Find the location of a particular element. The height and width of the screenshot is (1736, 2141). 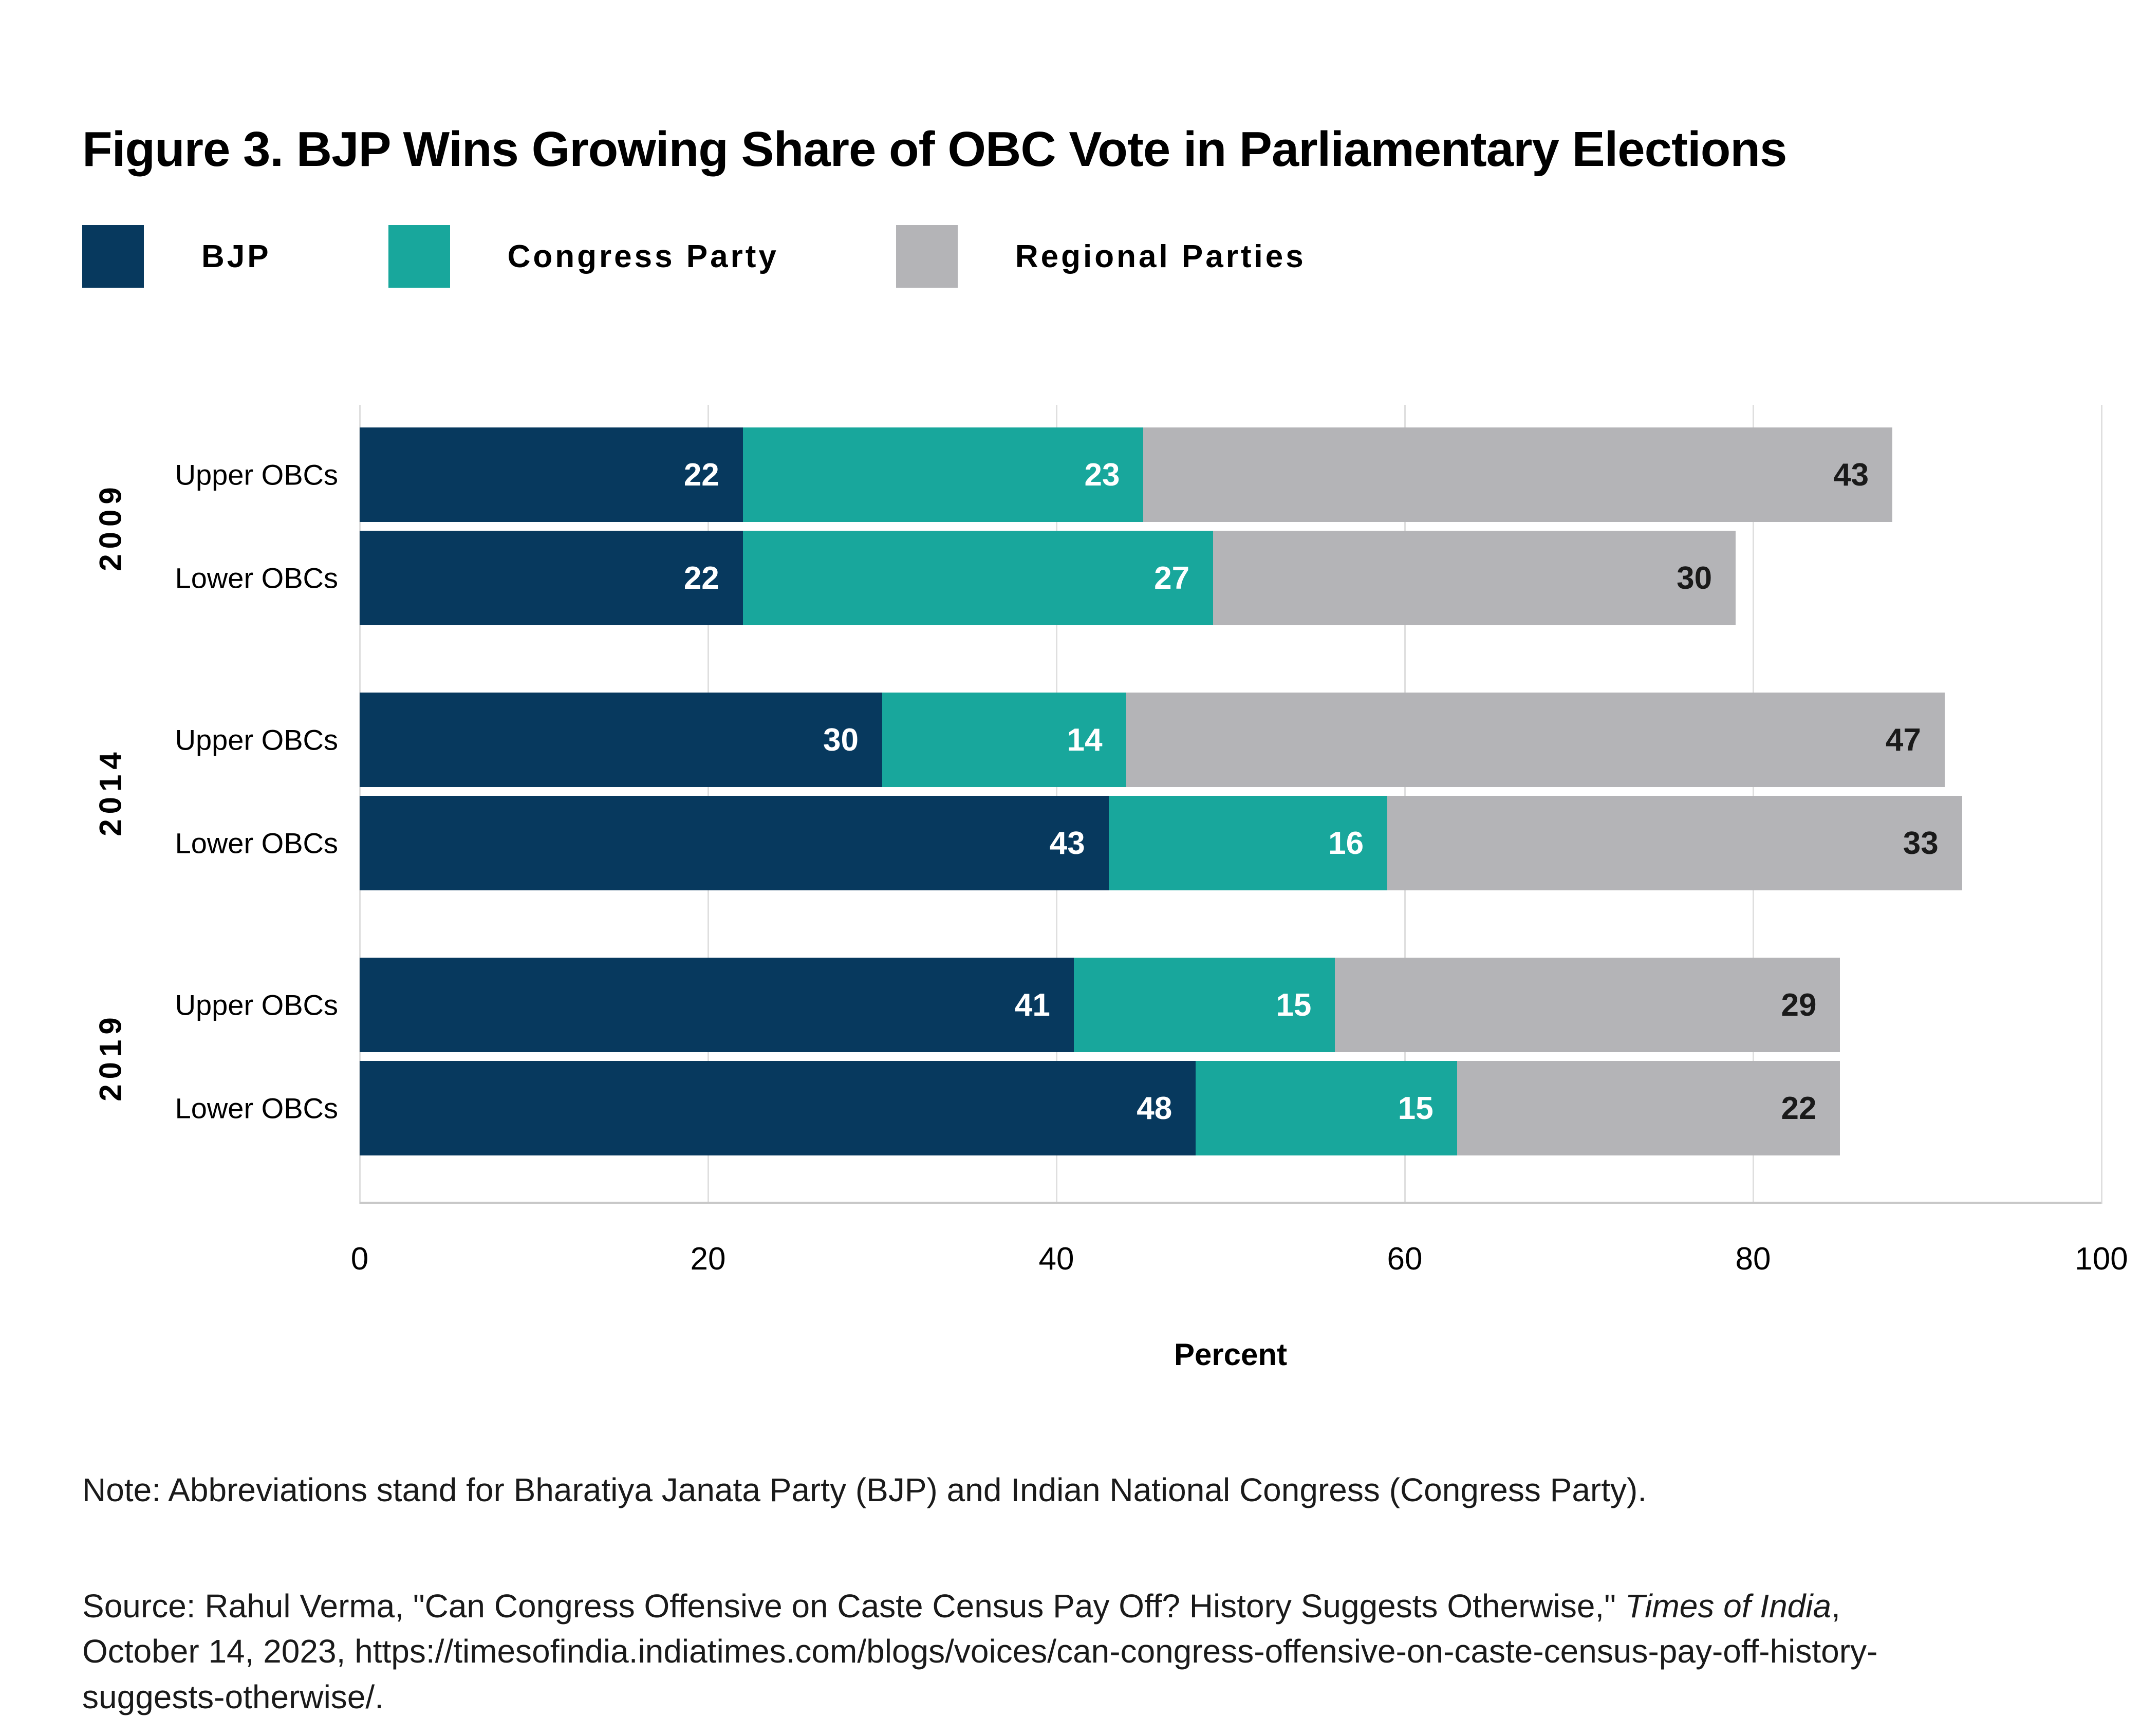

x-tick-label-100: 100 is located at coordinates (2102, 1259).